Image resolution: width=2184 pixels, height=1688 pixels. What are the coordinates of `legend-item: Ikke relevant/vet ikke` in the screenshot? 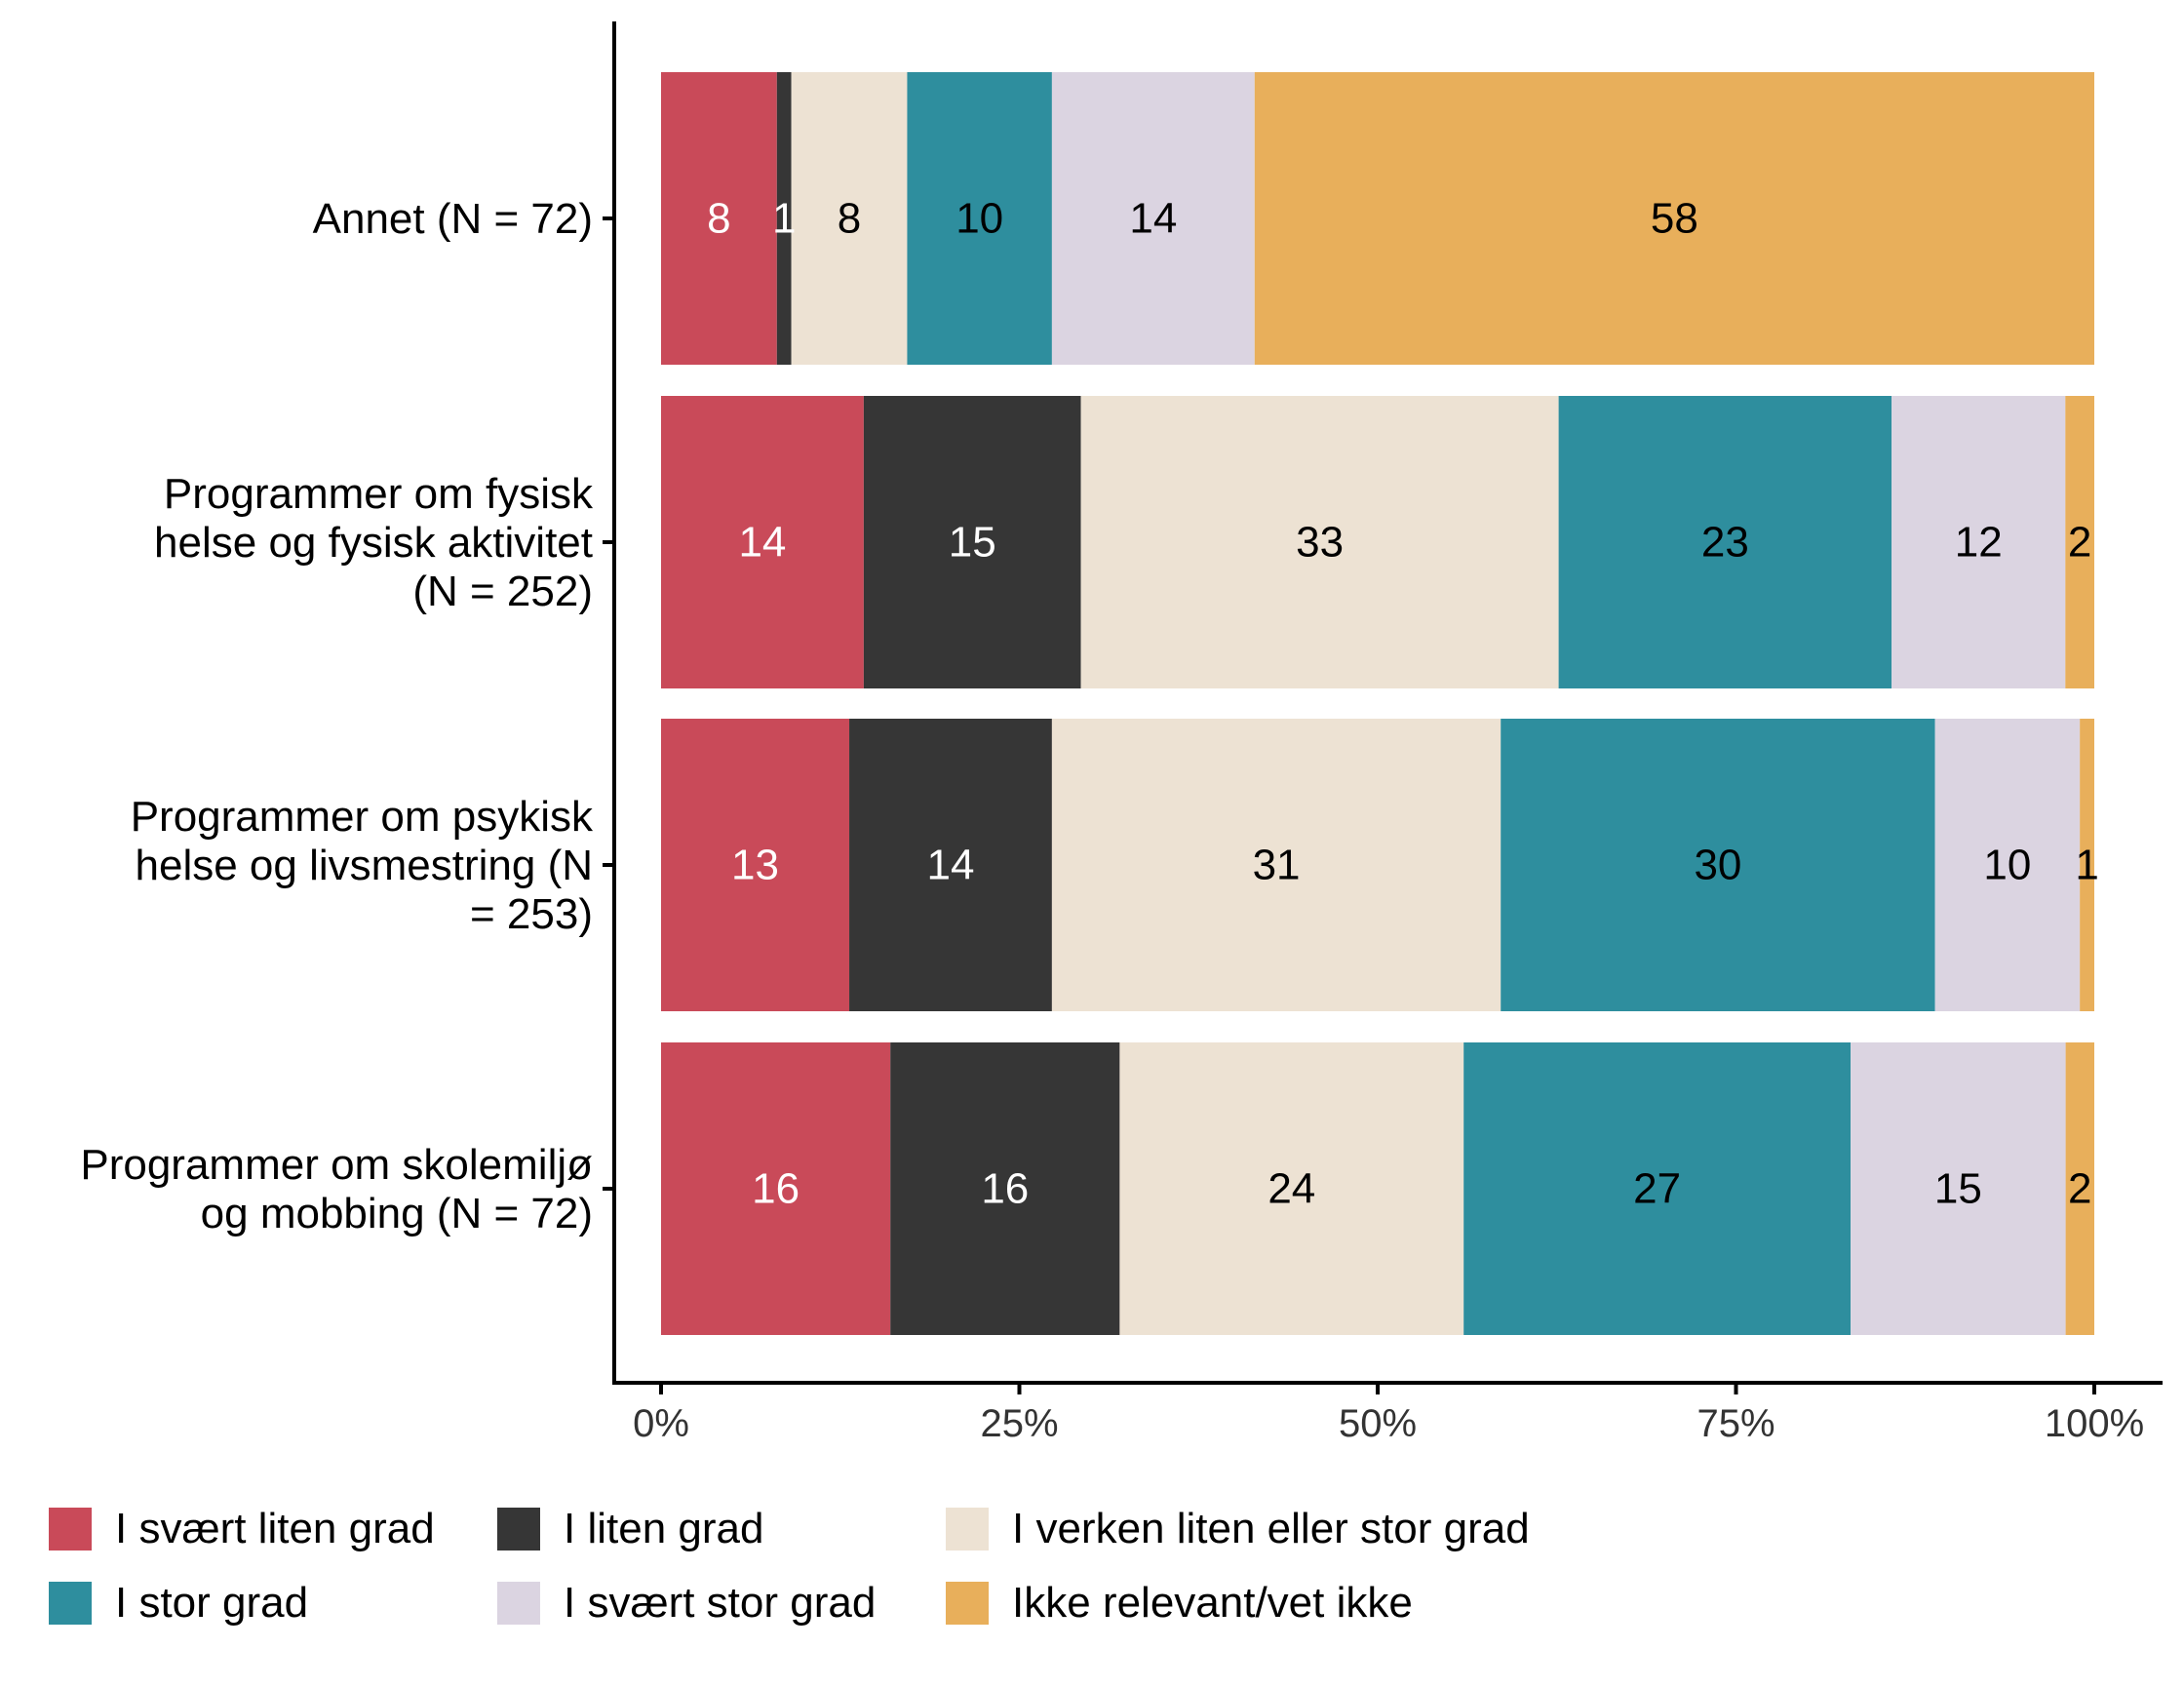 It's located at (1179, 1603).